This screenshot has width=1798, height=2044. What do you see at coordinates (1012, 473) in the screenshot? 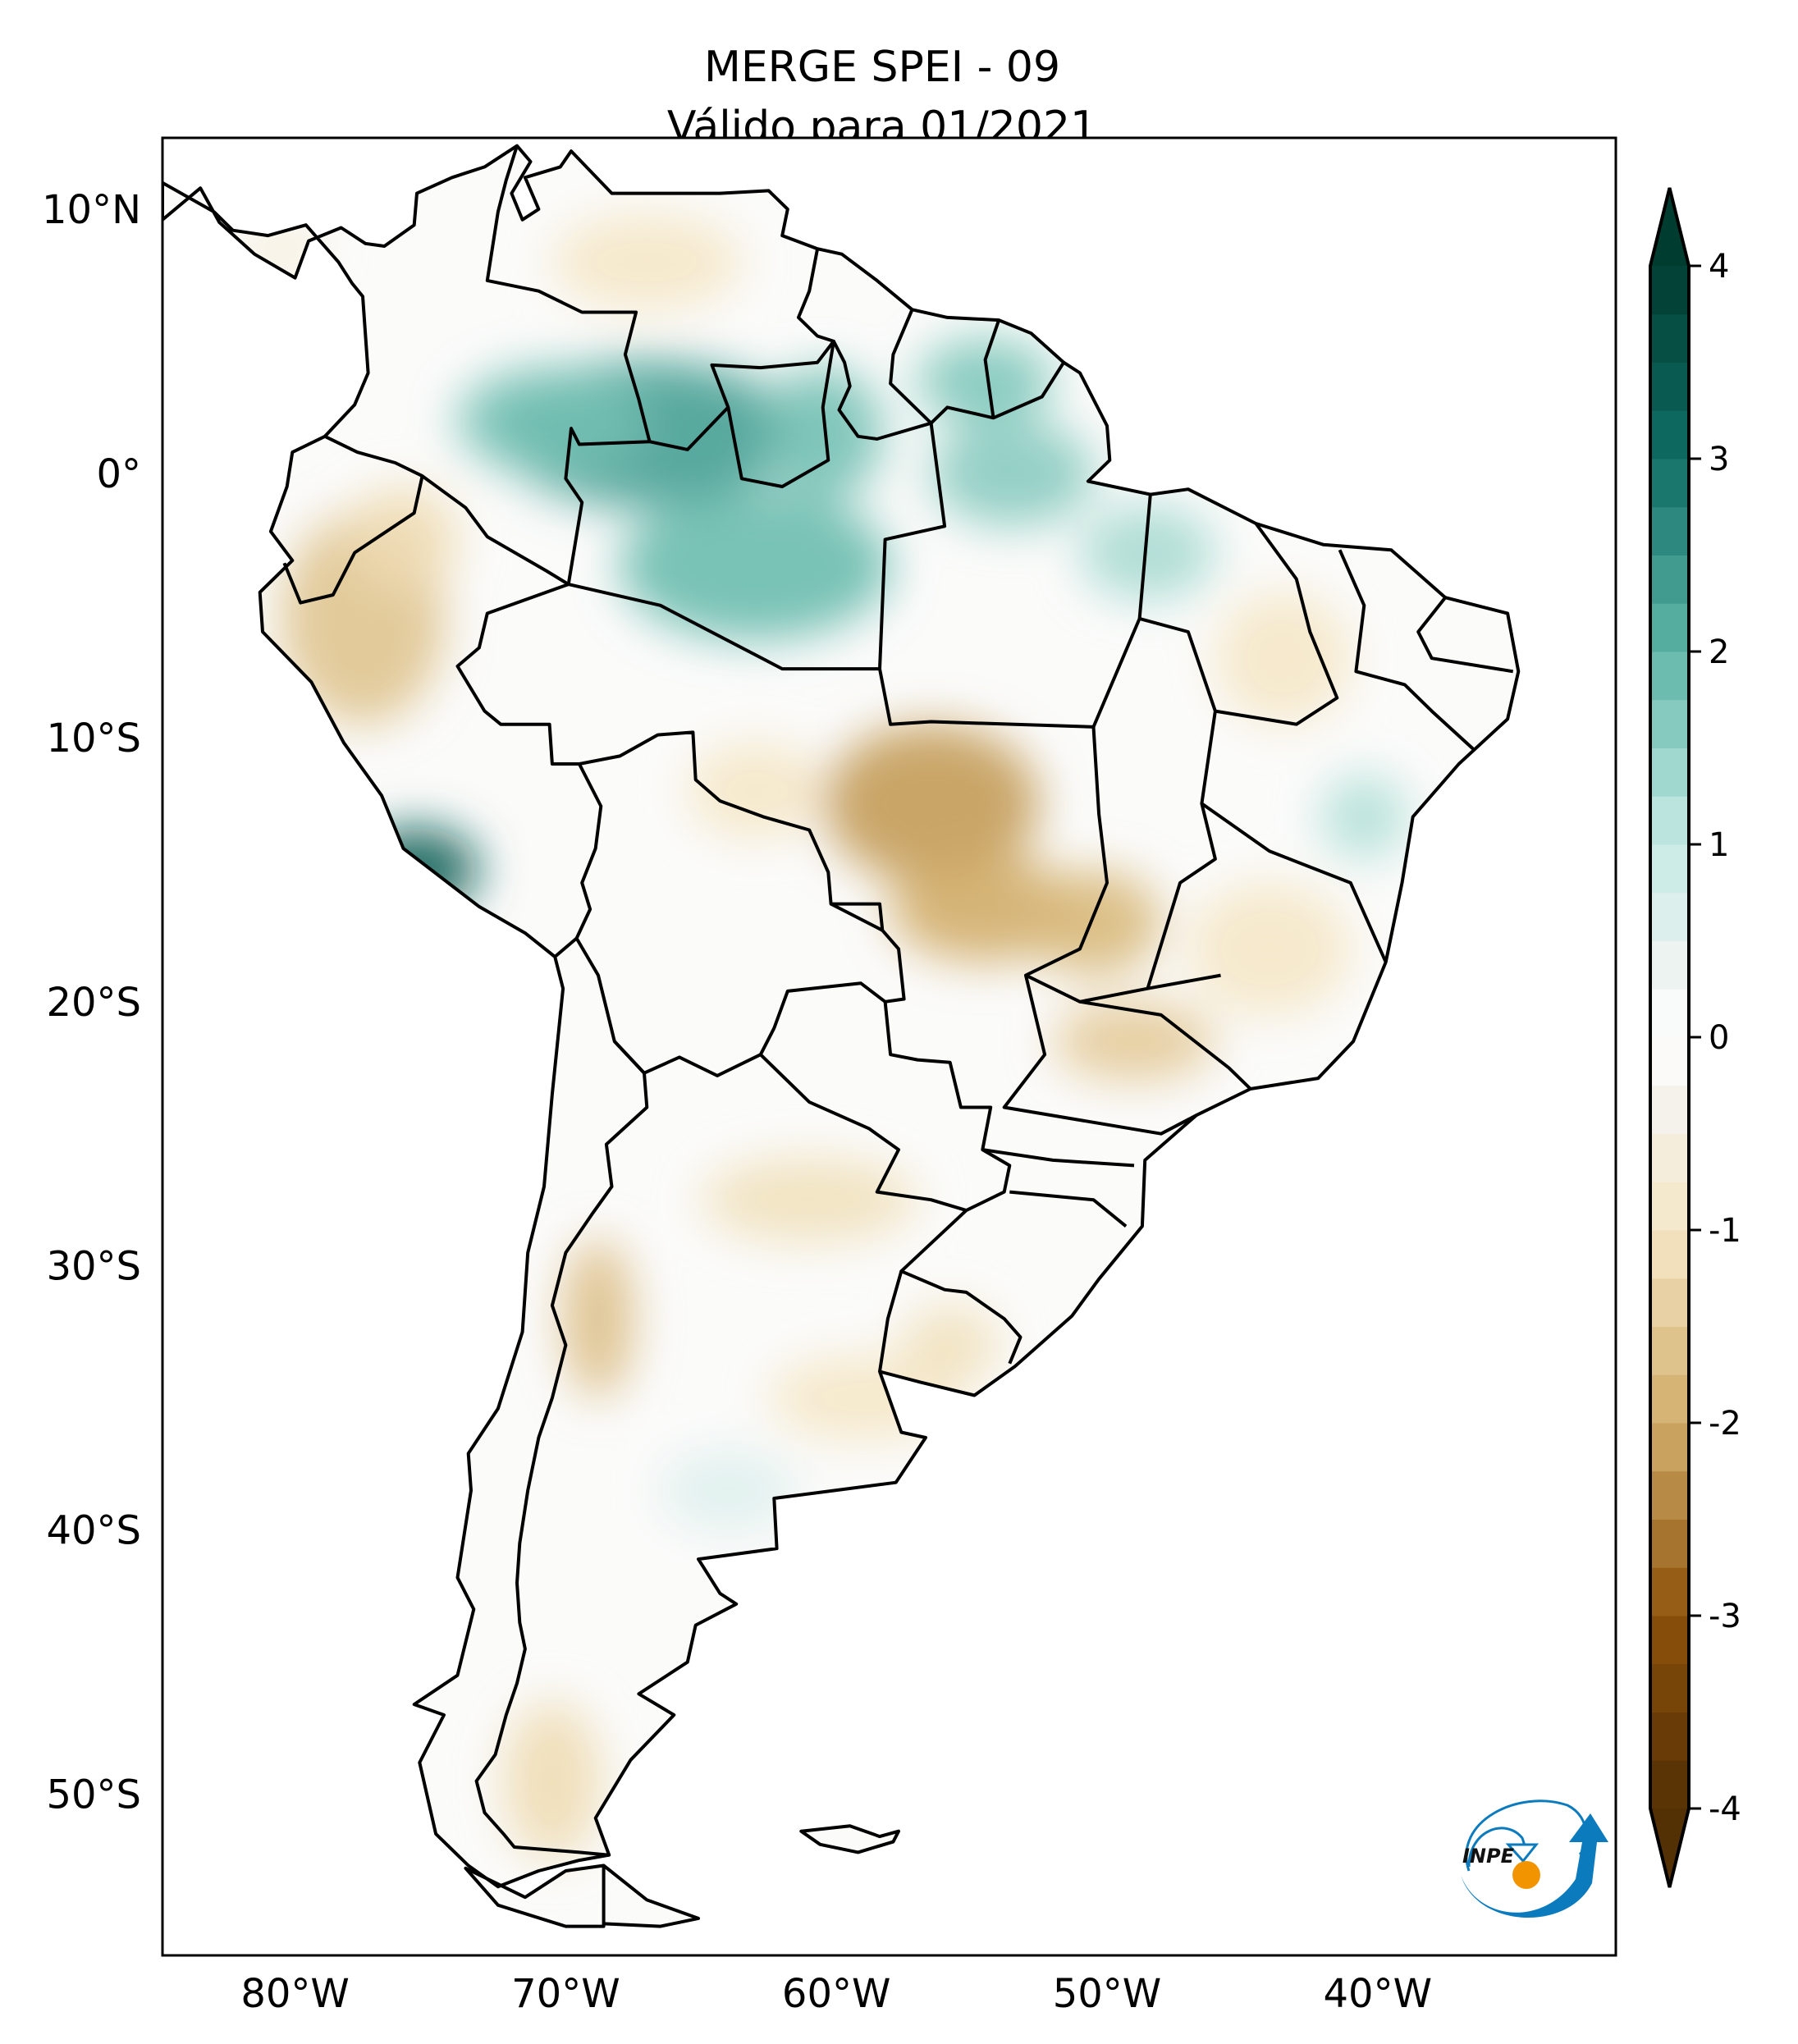
I see `anomaly-amapa-para-wet` at bounding box center [1012, 473].